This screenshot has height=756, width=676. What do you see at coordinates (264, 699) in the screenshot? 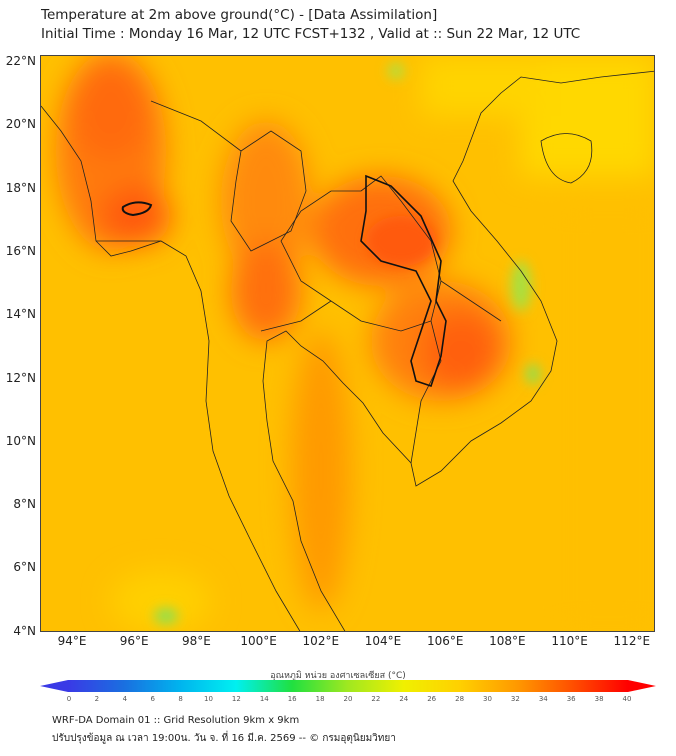
I see `colorbar-tick-label: 14` at bounding box center [264, 699].